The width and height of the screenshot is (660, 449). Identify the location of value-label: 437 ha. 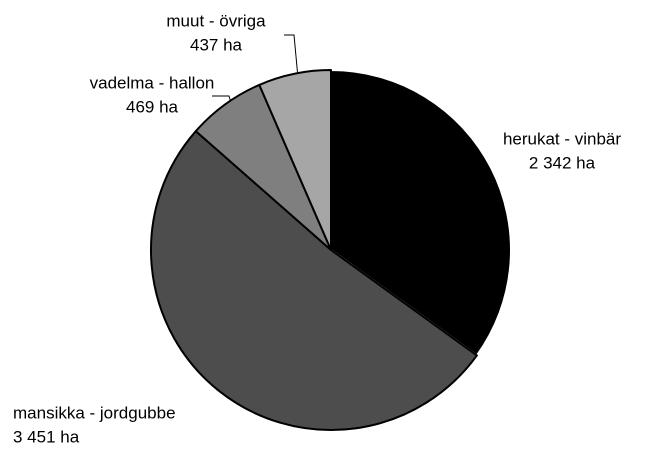
(216, 44).